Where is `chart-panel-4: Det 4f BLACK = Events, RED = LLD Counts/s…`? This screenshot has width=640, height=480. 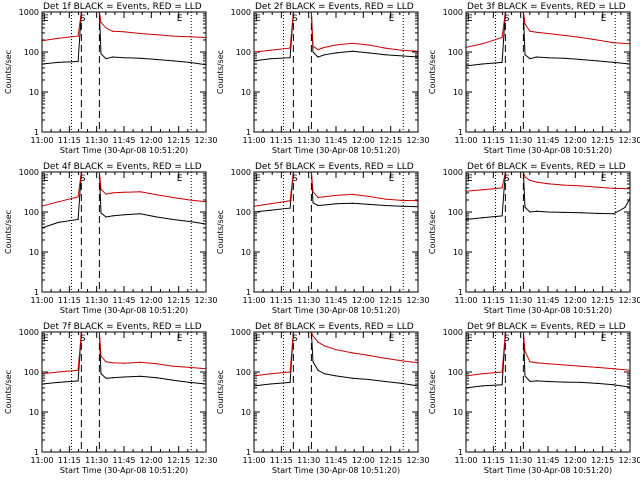 chart-panel-4: Det 4f BLACK = Events, RED = LLD Counts/s… is located at coordinates (111, 238).